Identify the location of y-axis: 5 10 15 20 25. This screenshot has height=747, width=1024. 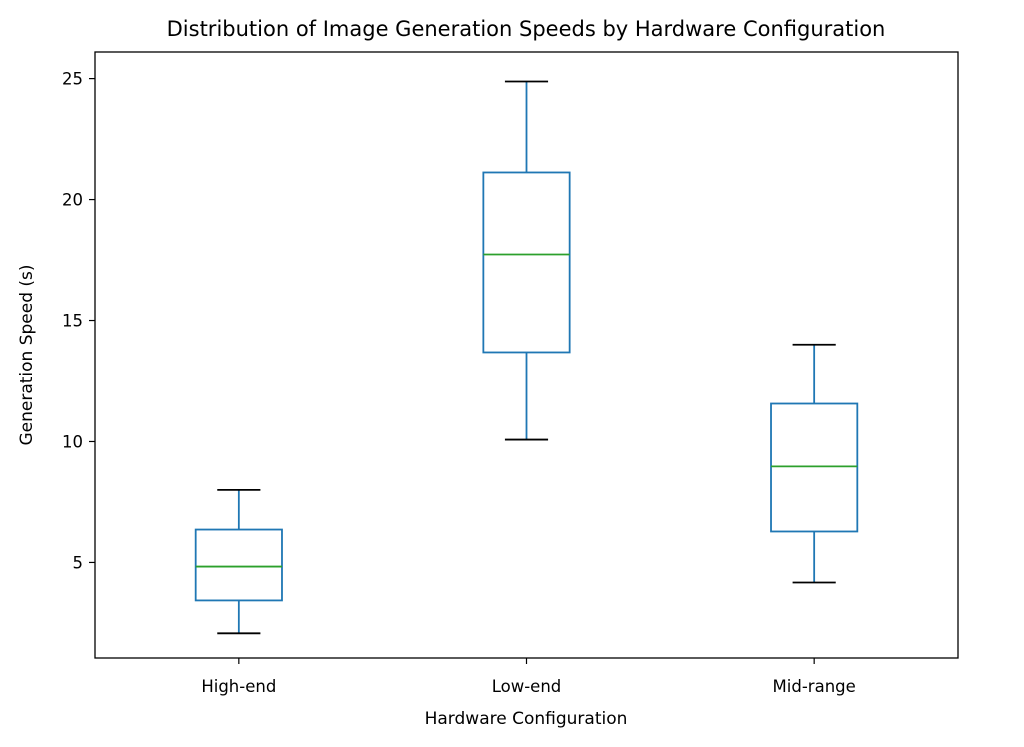
(78, 321).